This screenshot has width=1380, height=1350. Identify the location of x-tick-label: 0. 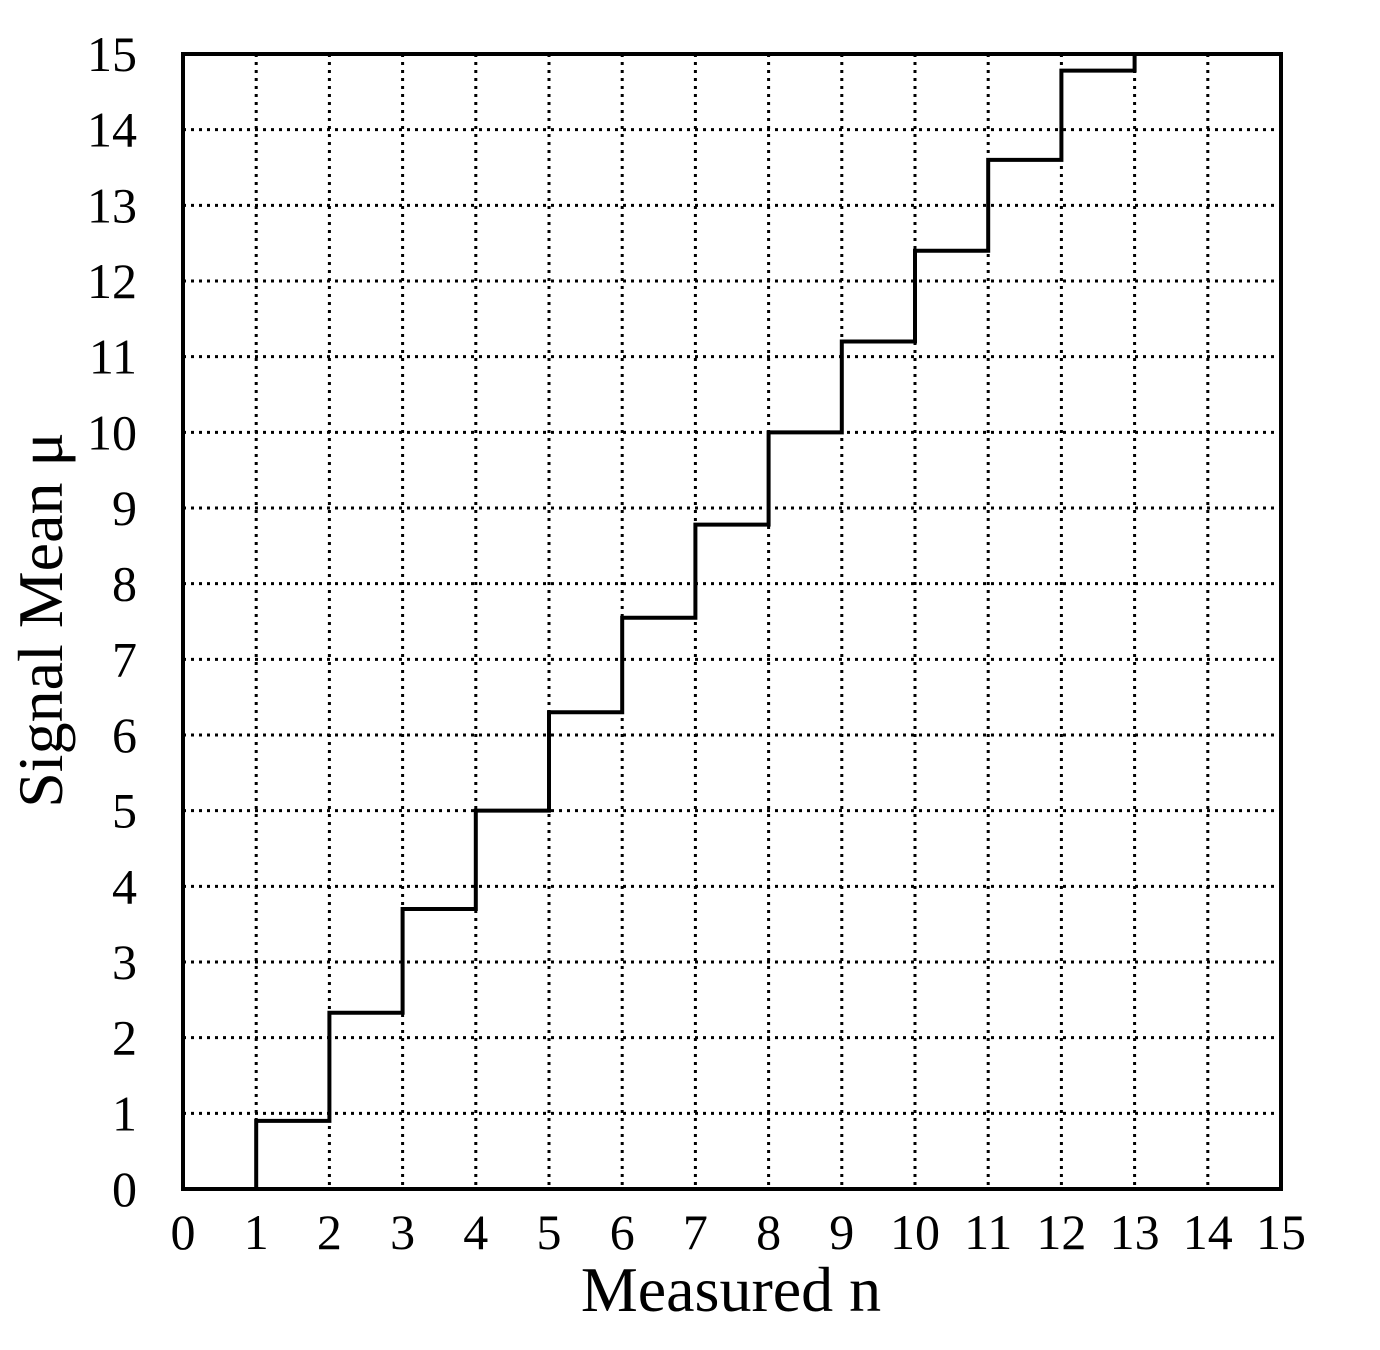
(183, 1232).